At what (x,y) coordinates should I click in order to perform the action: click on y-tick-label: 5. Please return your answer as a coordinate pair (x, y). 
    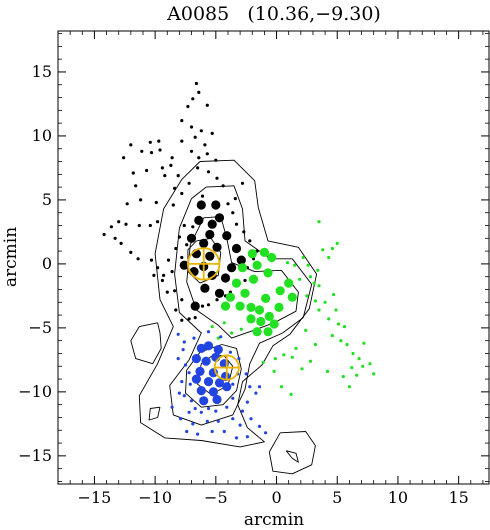
    Looking at the image, I should click on (47, 199).